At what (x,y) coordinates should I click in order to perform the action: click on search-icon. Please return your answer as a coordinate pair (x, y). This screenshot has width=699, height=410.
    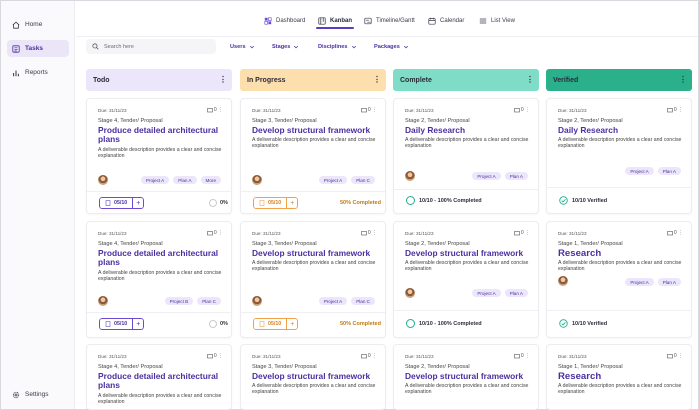
    Looking at the image, I should click on (95, 46).